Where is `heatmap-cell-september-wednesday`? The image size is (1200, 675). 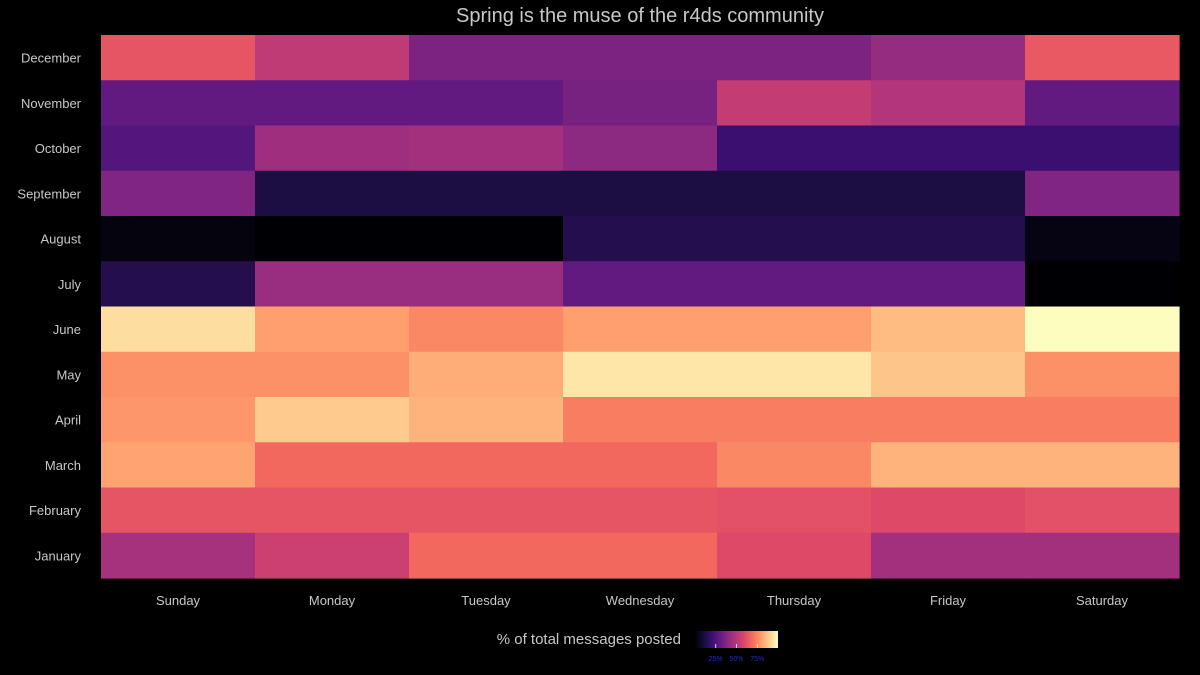
heatmap-cell-september-wednesday is located at coordinates (640, 193).